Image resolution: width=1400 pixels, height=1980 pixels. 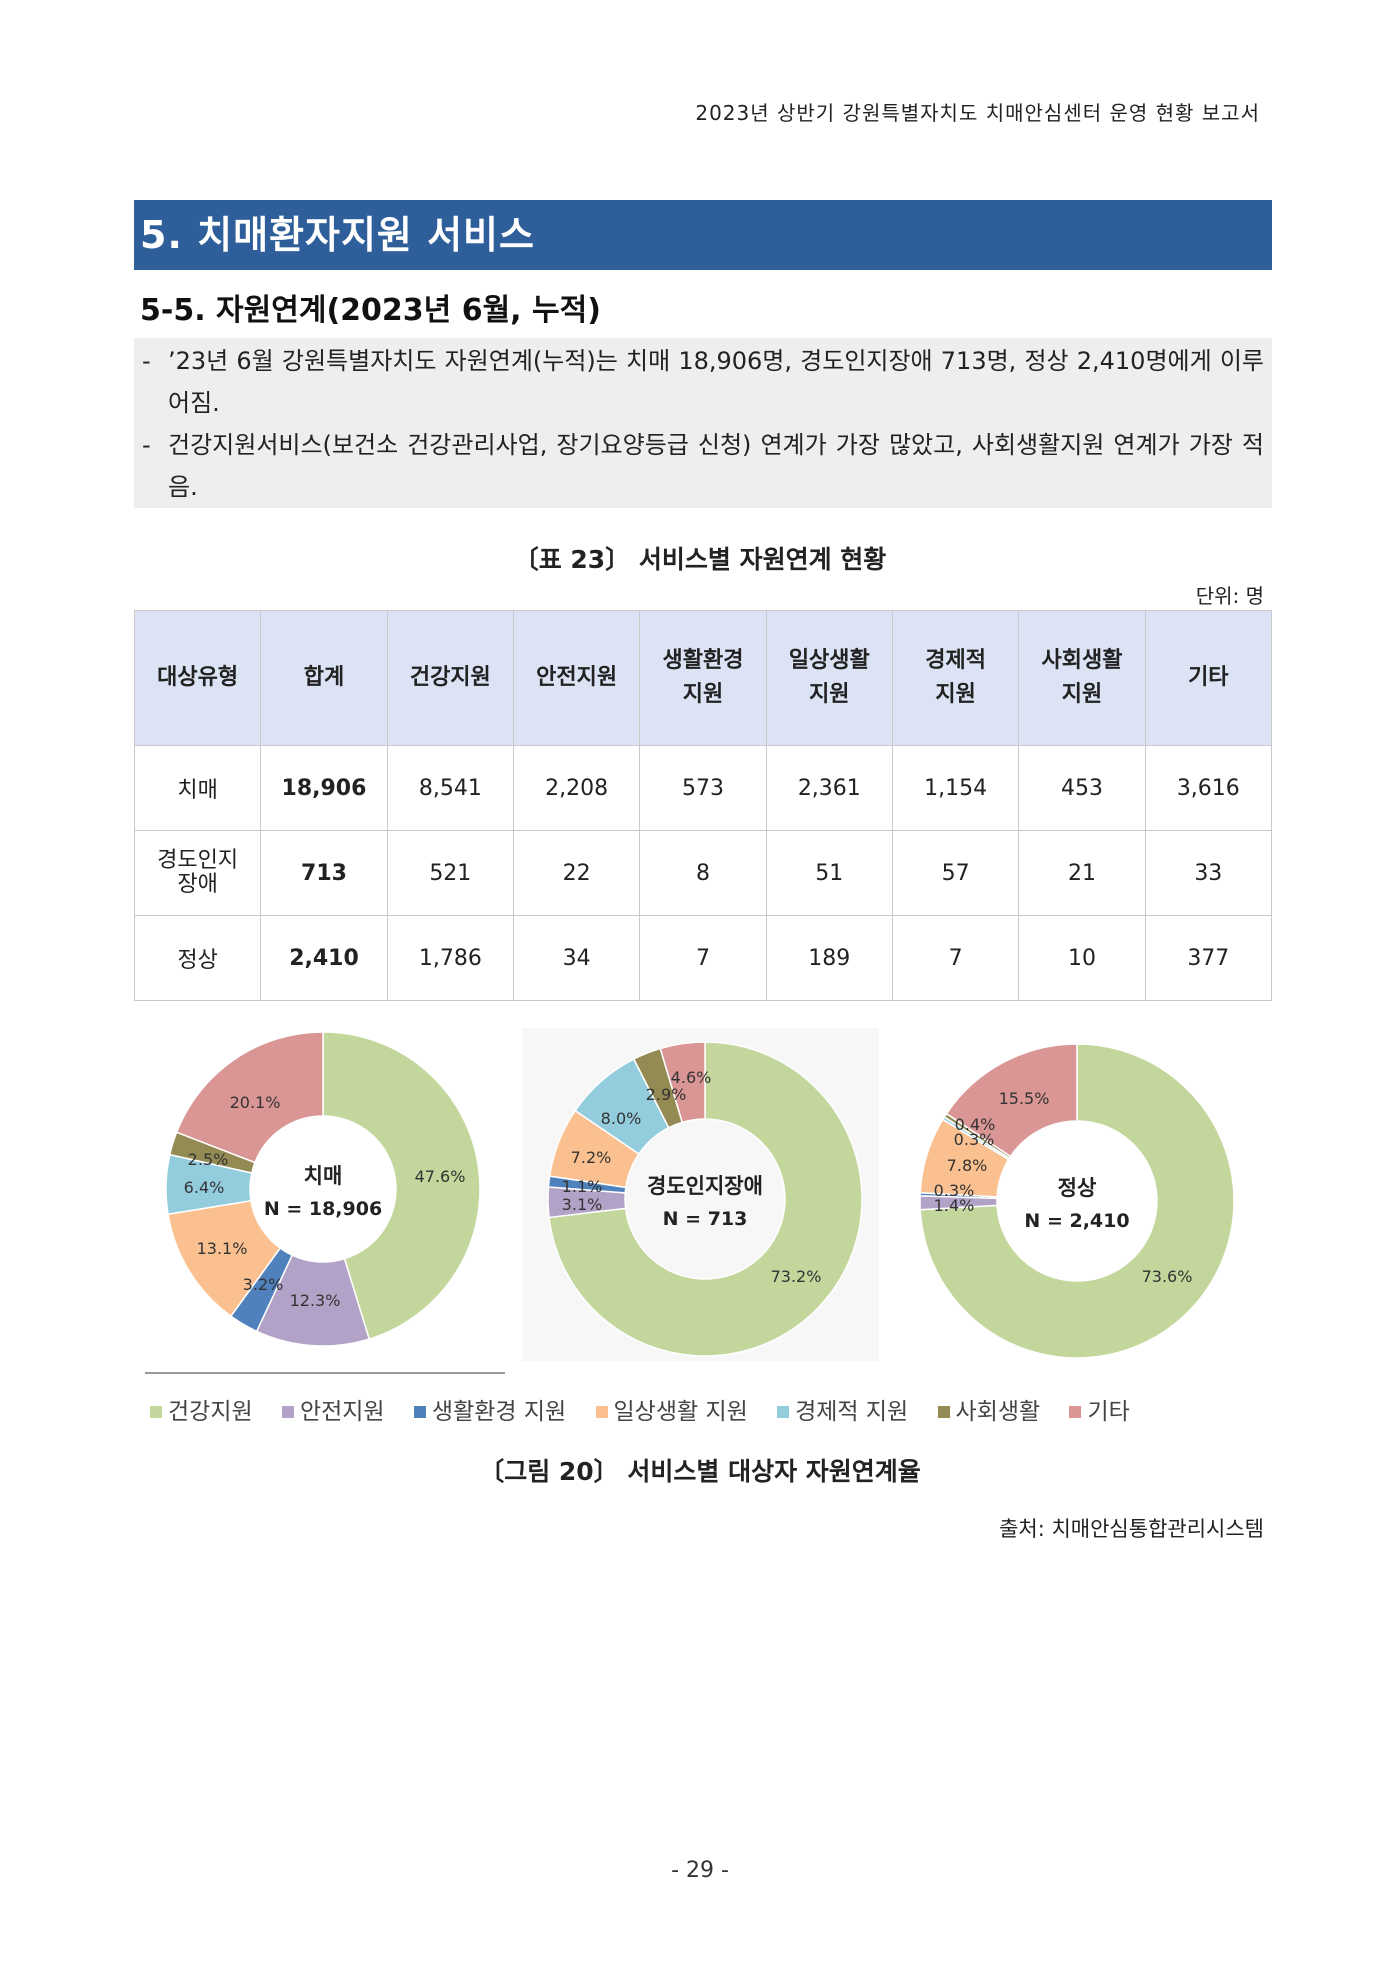 I want to click on legend-item: 안전지원, so click(x=333, y=1409).